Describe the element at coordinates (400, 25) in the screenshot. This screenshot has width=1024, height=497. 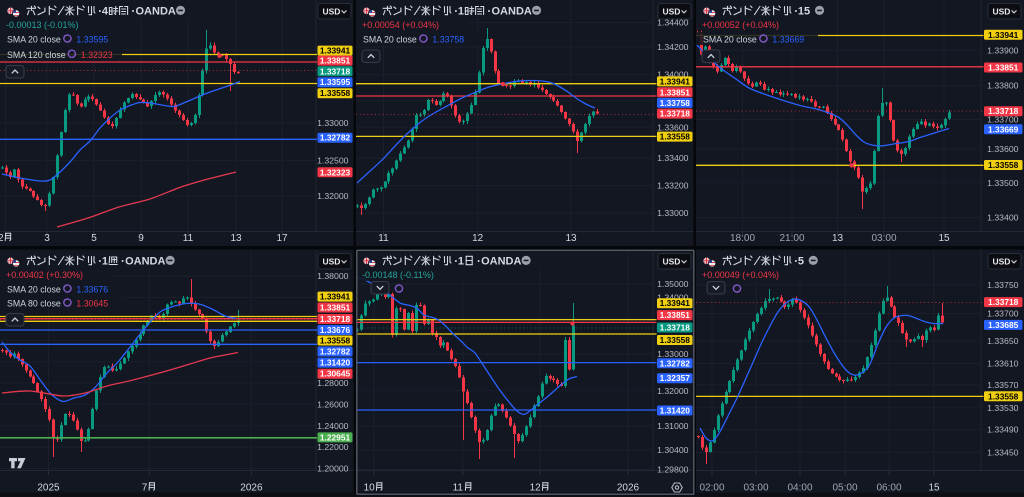
I see `svg-text: +0.00054 (+0.04%)` at that location.